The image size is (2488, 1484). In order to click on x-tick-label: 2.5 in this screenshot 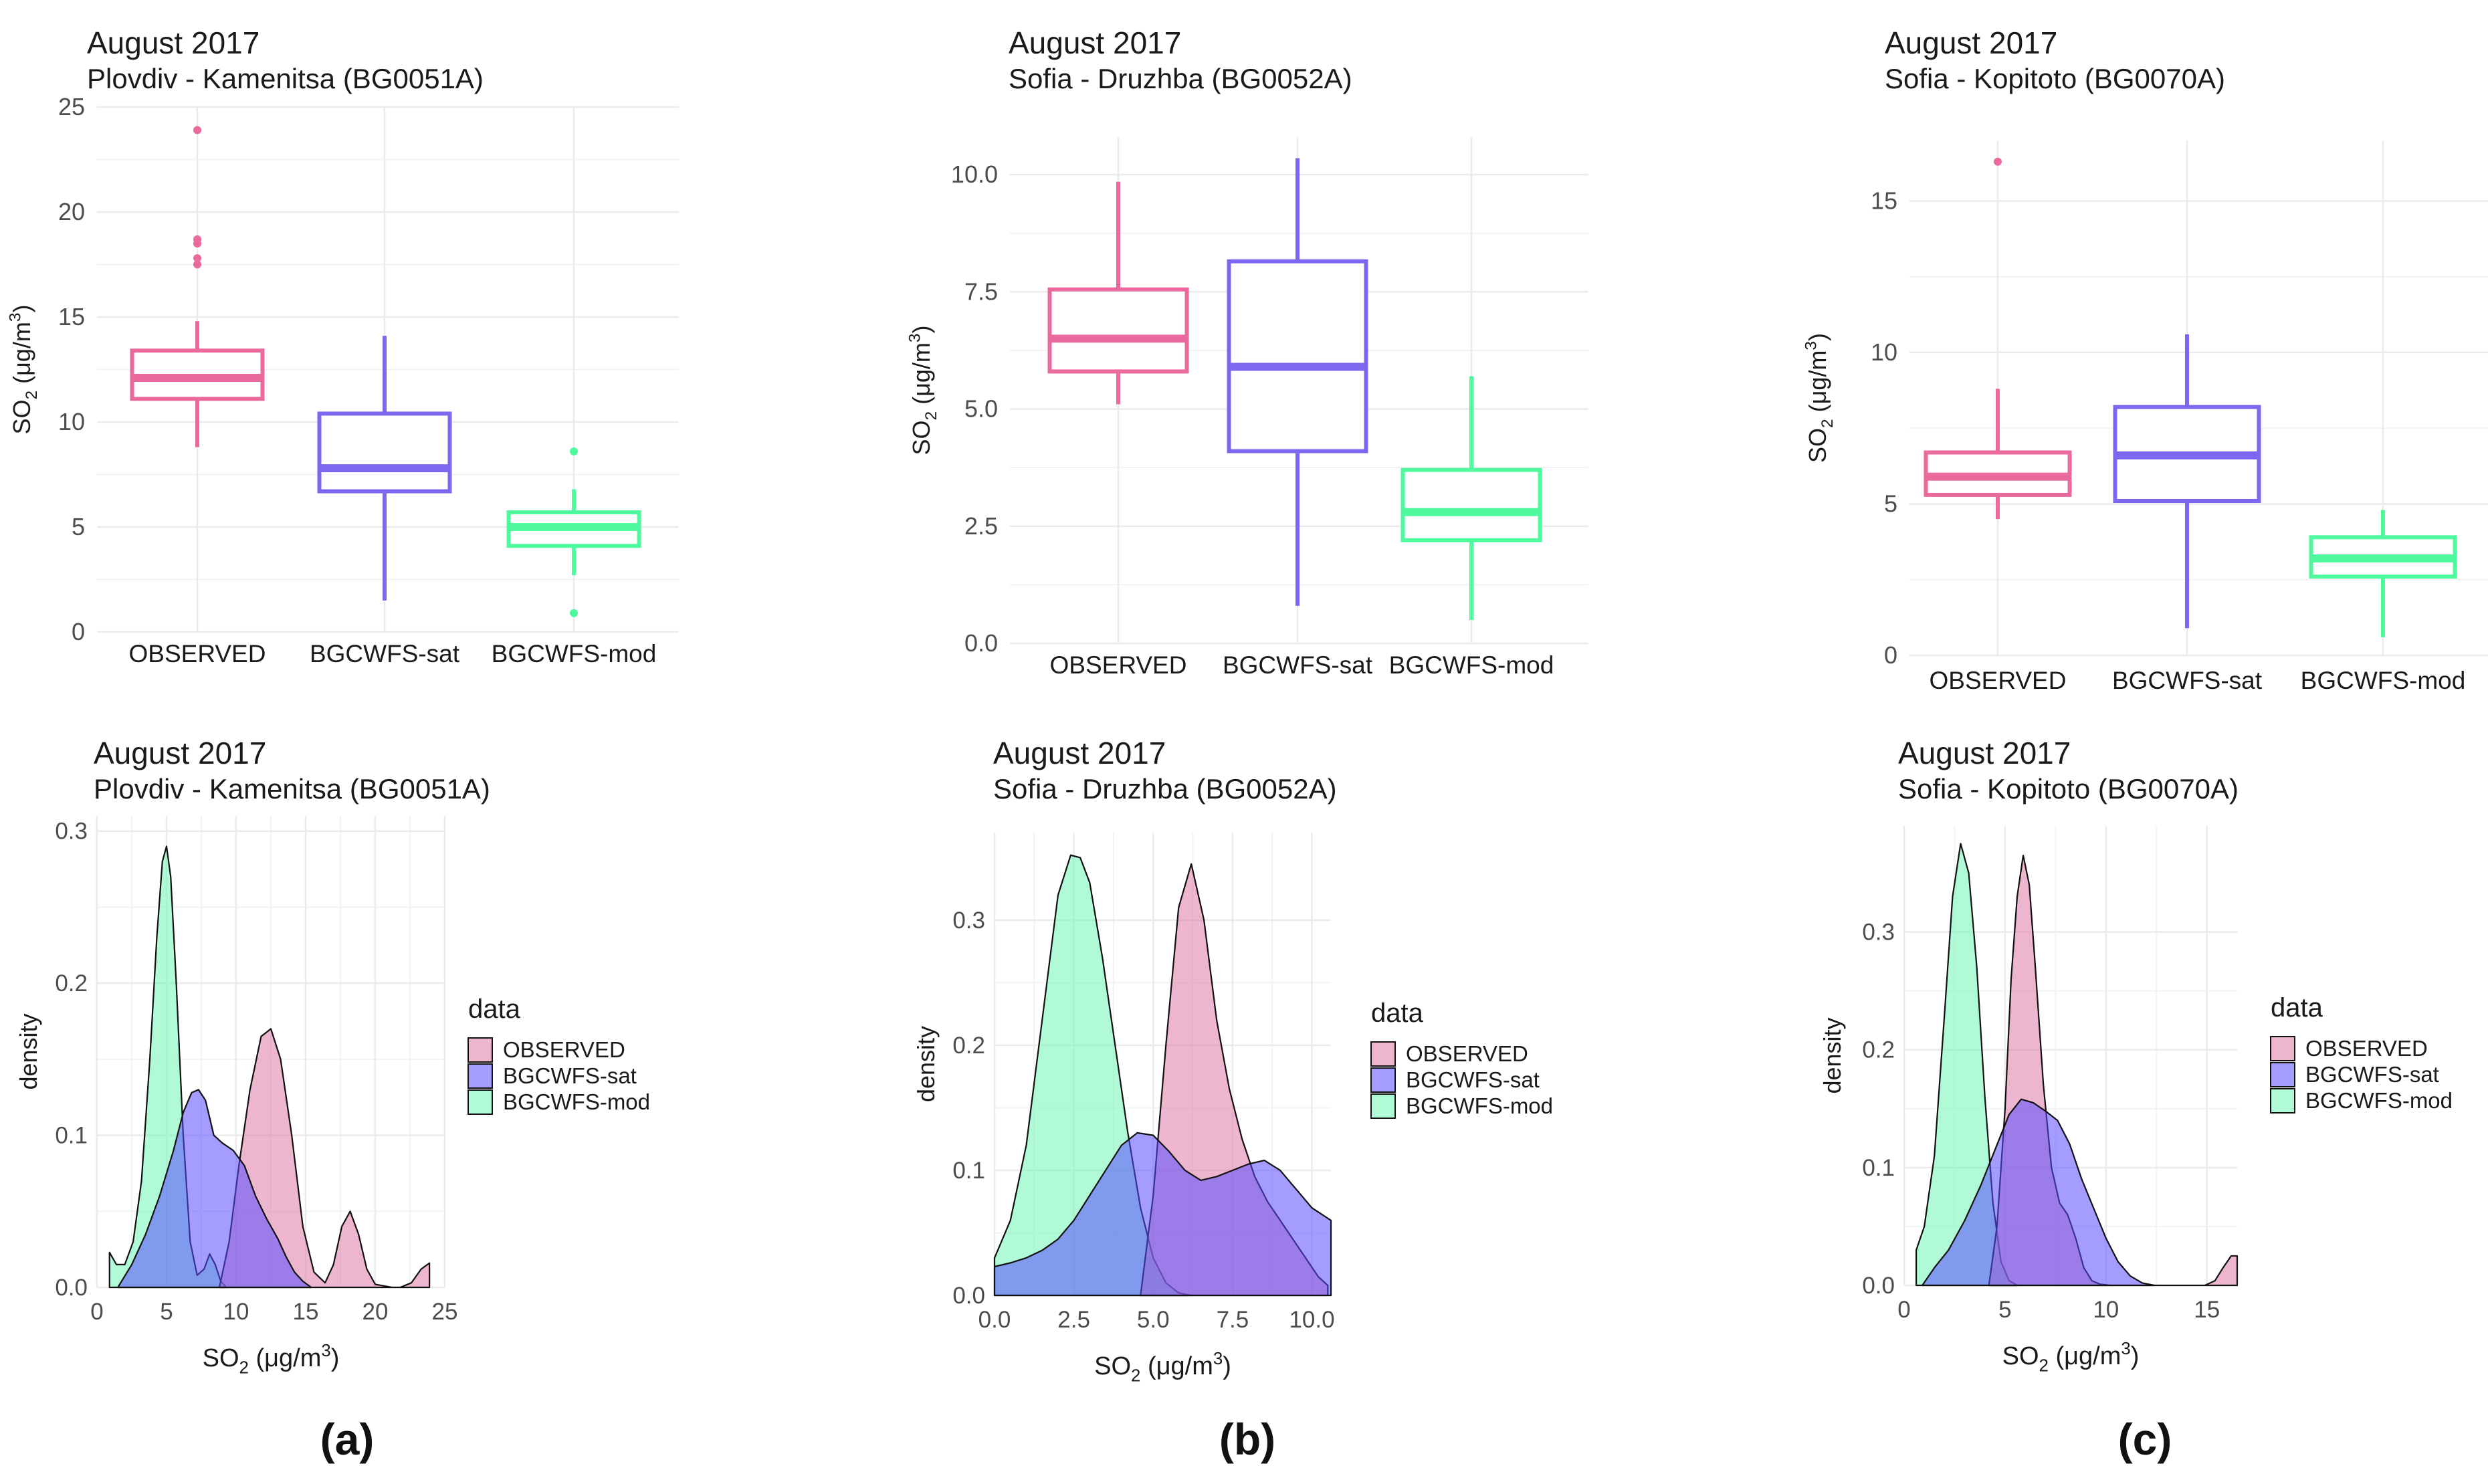, I will do `click(1073, 1320)`.